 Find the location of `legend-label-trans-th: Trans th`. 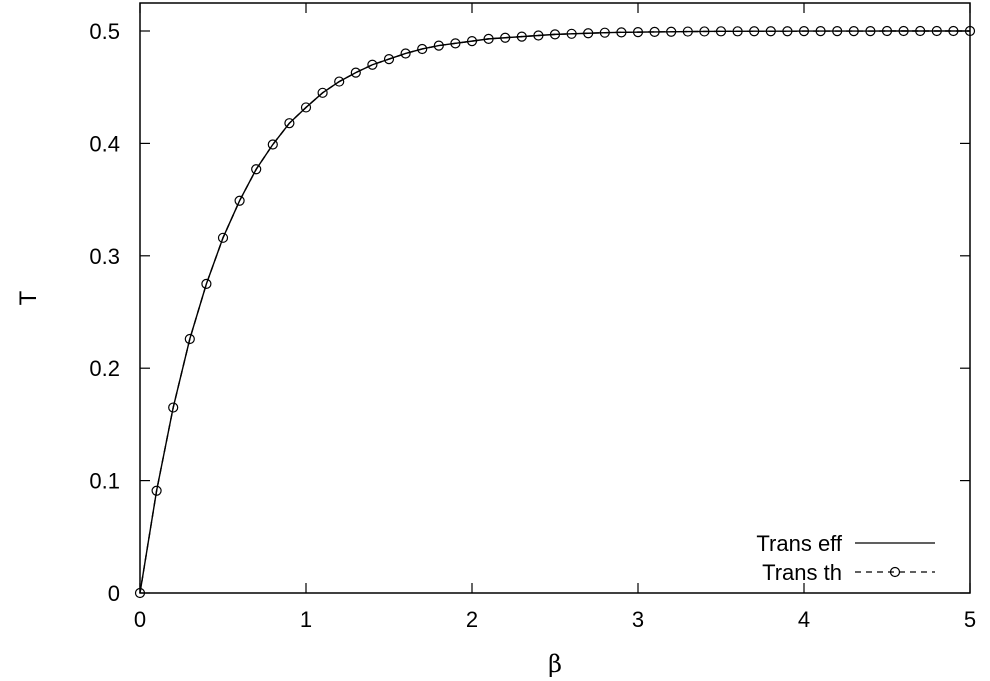

legend-label-trans-th: Trans th is located at coordinates (802, 572).